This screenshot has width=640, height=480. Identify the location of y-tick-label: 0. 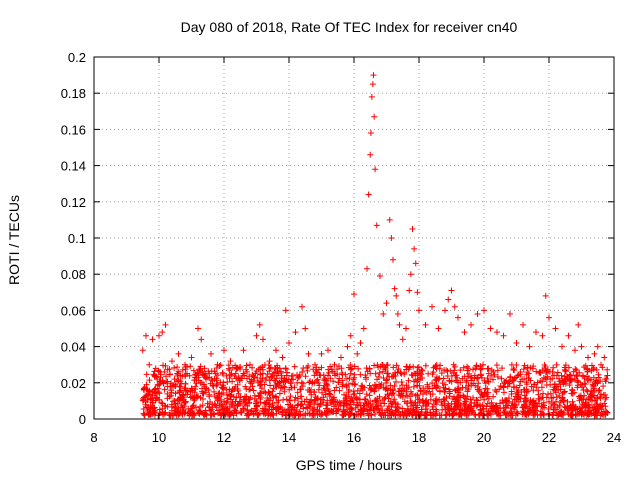
(82, 419).